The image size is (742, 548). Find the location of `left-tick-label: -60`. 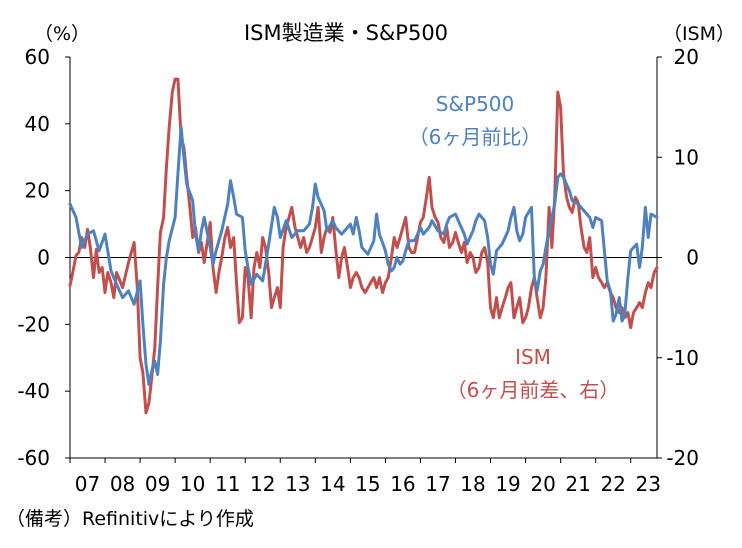

left-tick-label: -60 is located at coordinates (33, 458).